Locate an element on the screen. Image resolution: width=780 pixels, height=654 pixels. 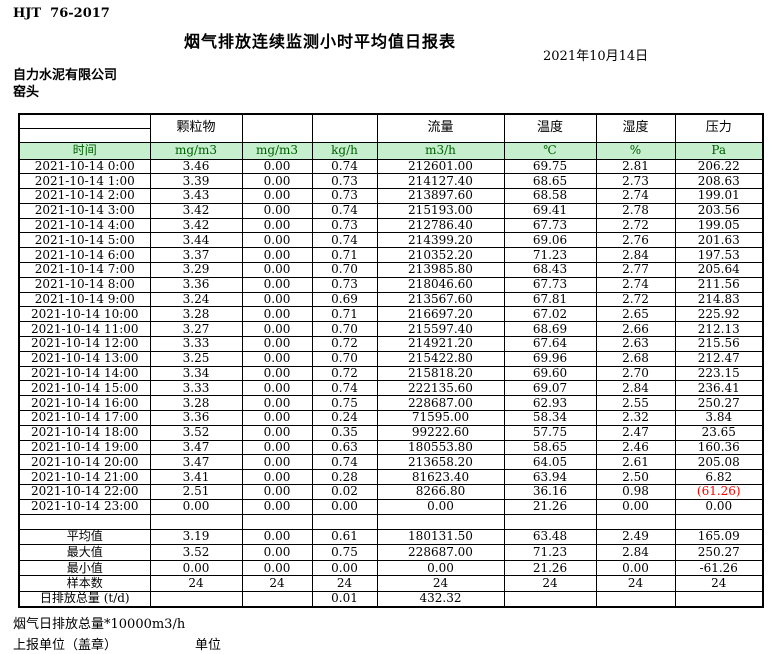
value-cell: 215422.80 is located at coordinates (440, 358).